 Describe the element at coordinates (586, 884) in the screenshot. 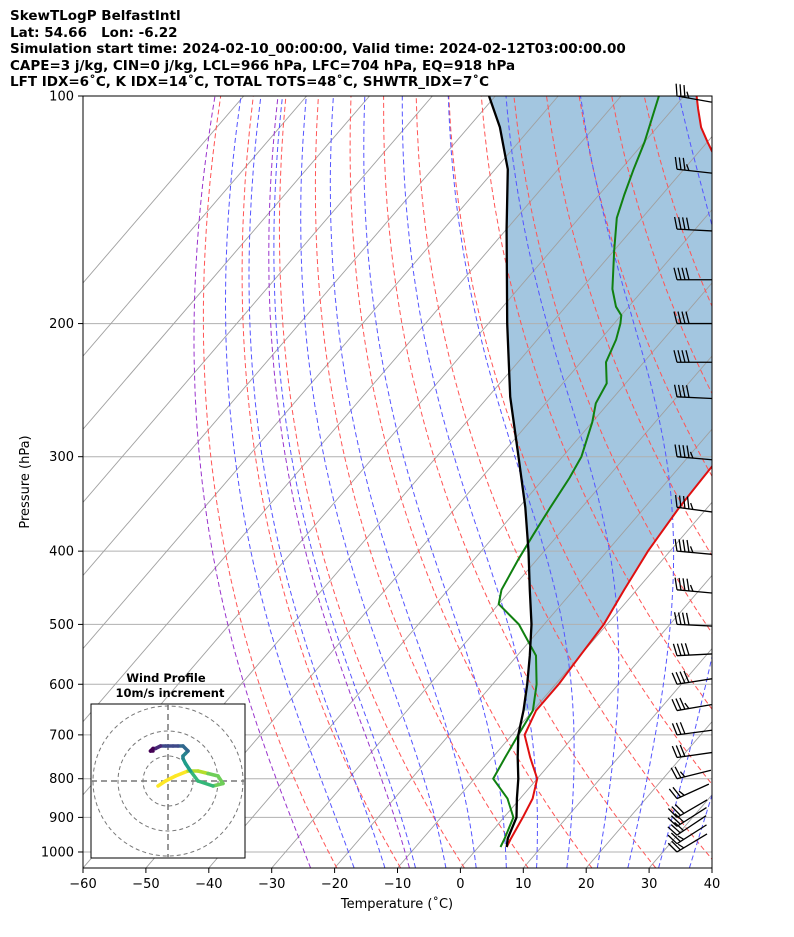

I see `x-tick-label: 20` at that location.